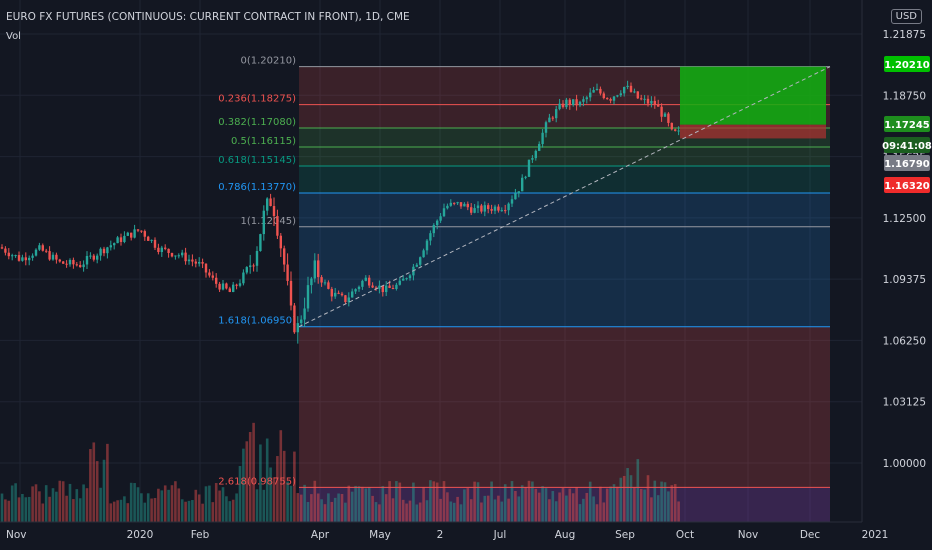 The height and width of the screenshot is (550, 932). I want to click on time-tick-2: Feb, so click(200, 535).